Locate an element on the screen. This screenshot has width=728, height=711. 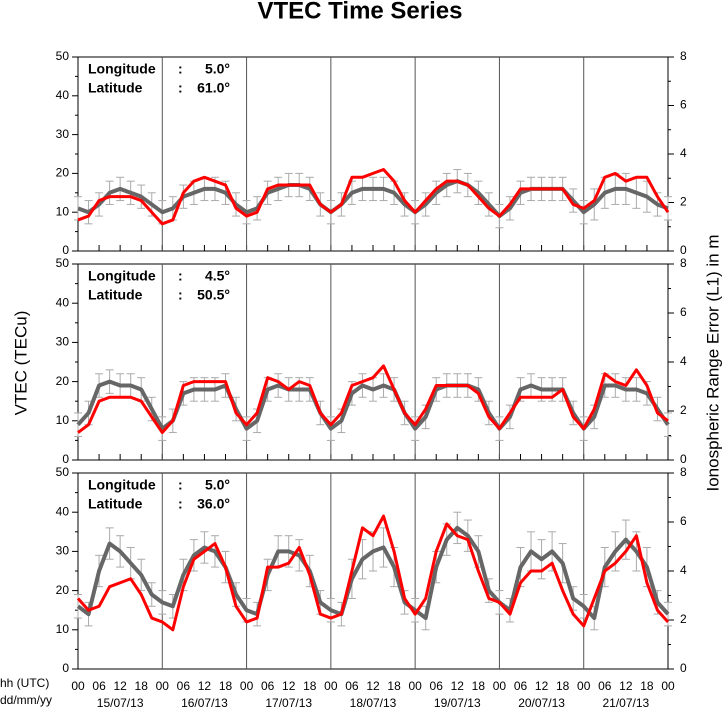
annotation-value: 36.0° is located at coordinates (213, 504).